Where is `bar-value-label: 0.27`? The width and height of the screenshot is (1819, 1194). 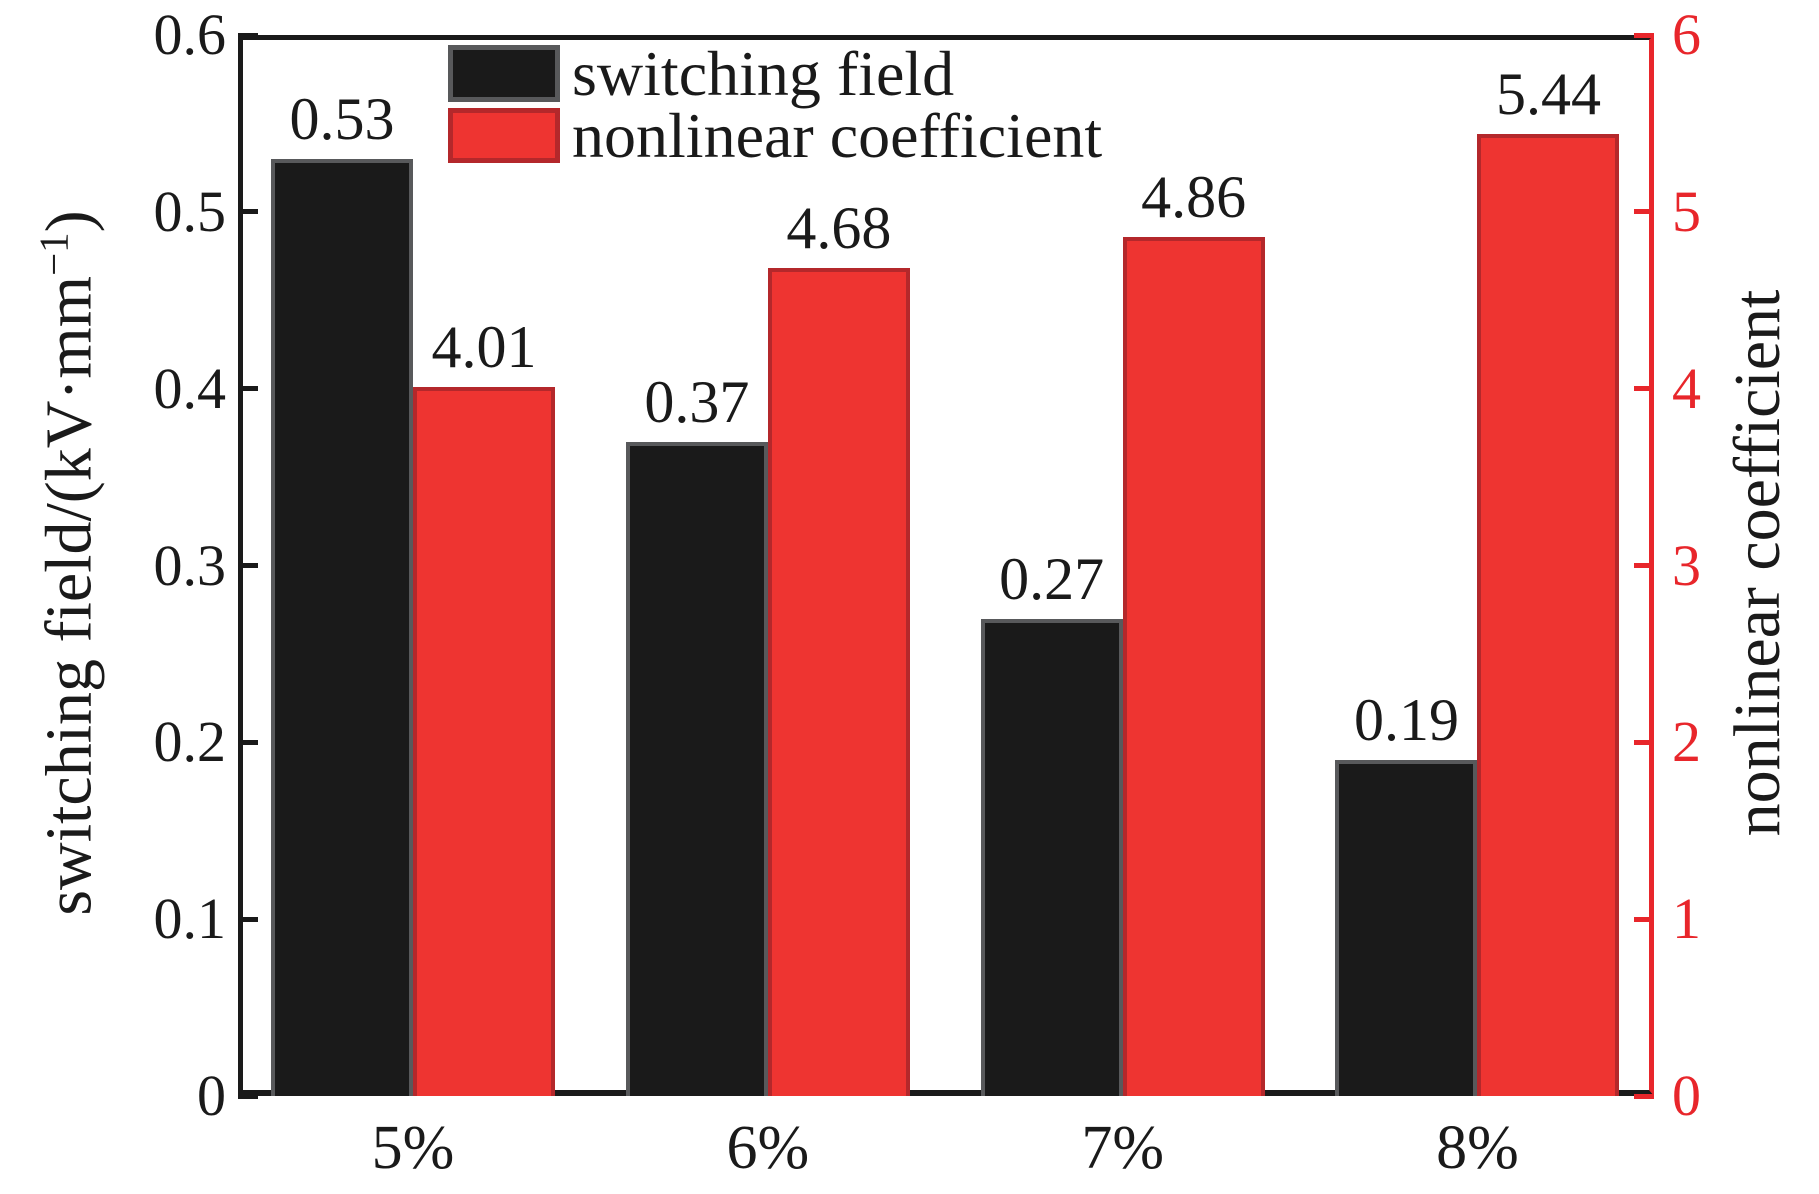
bar-value-label: 0.27 is located at coordinates (1052, 578).